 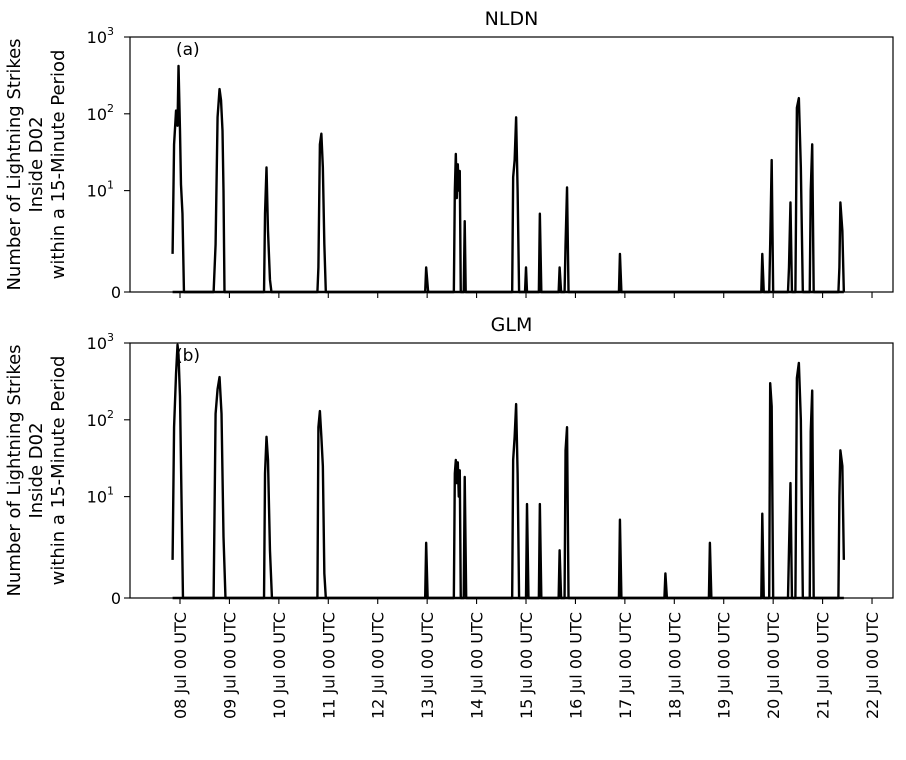 I want to click on x-tick-label: 20 Jul 00 UTC, so click(x=773, y=665).